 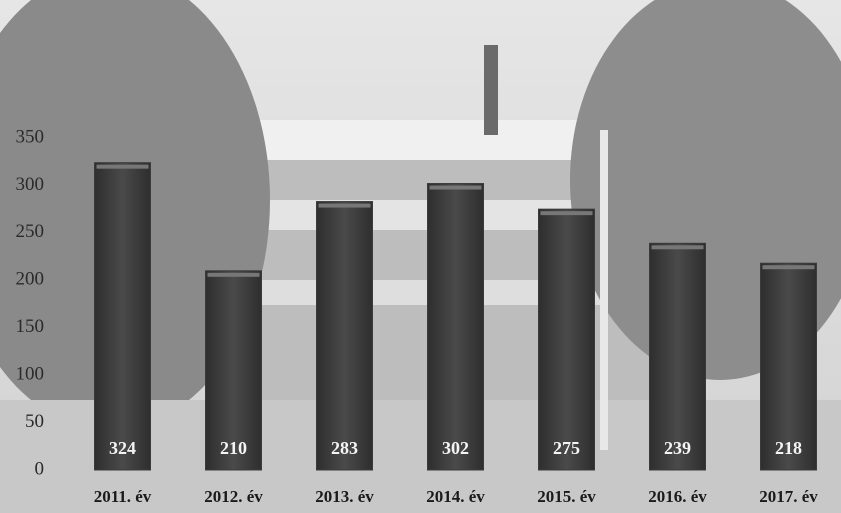 I want to click on y-tick-label: 150, so click(x=30, y=326).